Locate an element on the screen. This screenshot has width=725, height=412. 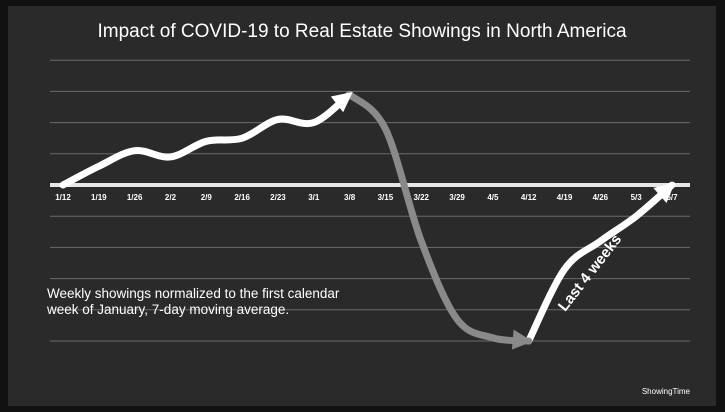
x-tick-label: 1/12 is located at coordinates (63, 197).